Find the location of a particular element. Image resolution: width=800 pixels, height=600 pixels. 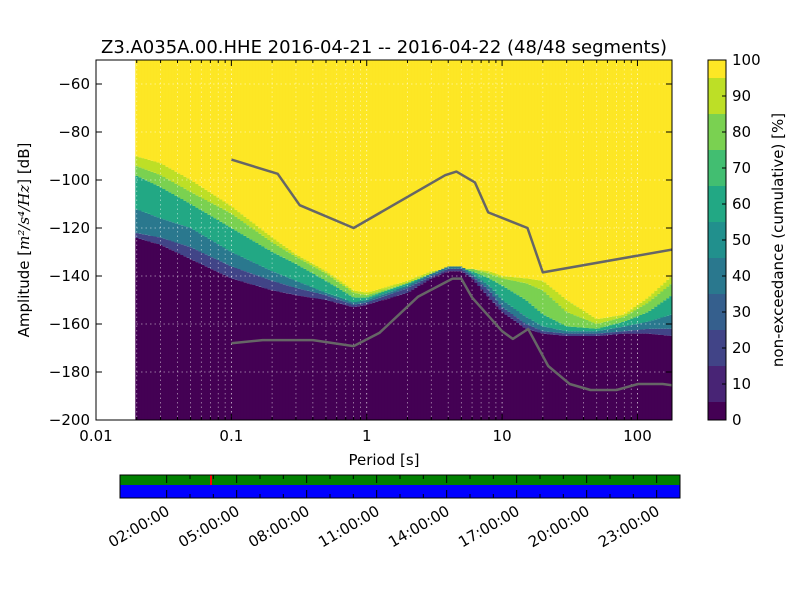

x-tick-label: 10 is located at coordinates (502, 436).